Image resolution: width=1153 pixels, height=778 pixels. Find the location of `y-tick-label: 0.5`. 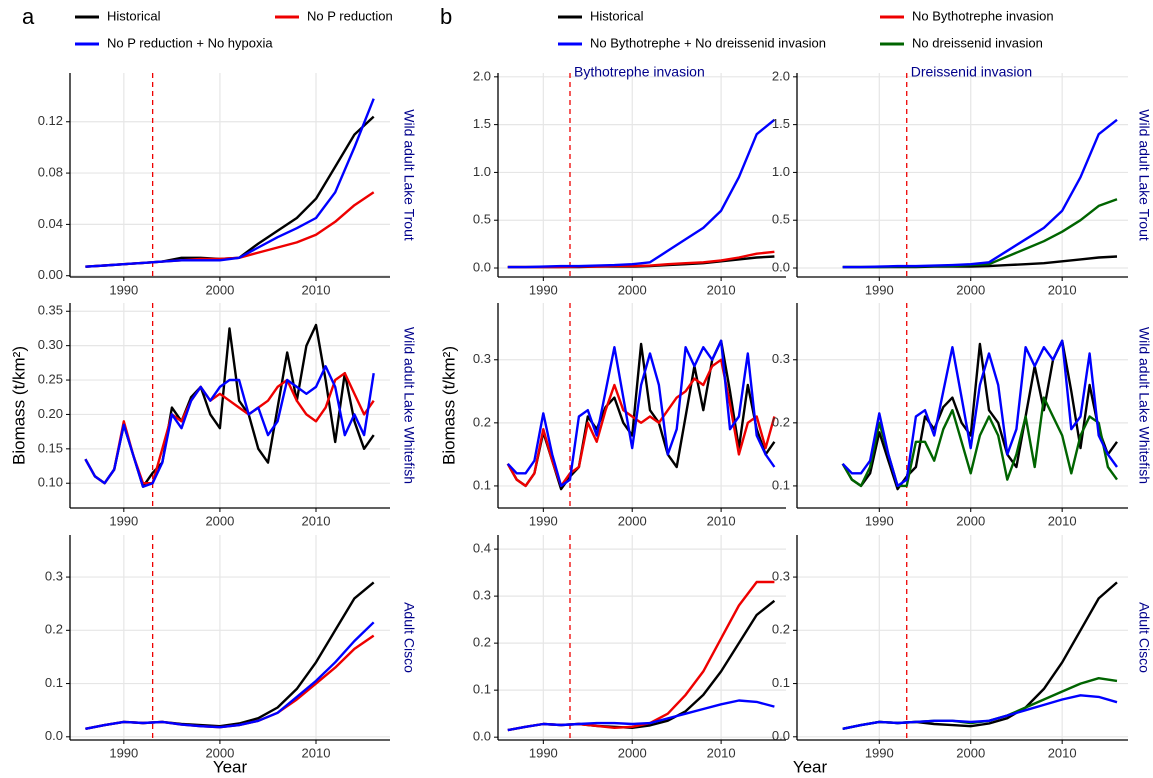

y-tick-label: 0.5 is located at coordinates (781, 219).